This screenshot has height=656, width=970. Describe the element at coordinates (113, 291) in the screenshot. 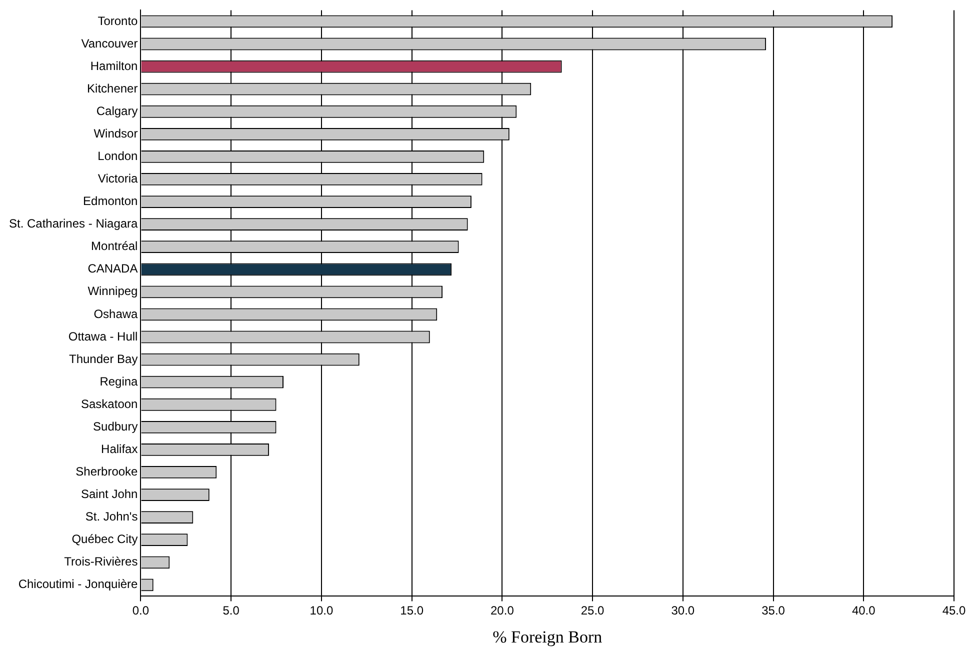

I see `y-tick-label: Winnipeg` at that location.